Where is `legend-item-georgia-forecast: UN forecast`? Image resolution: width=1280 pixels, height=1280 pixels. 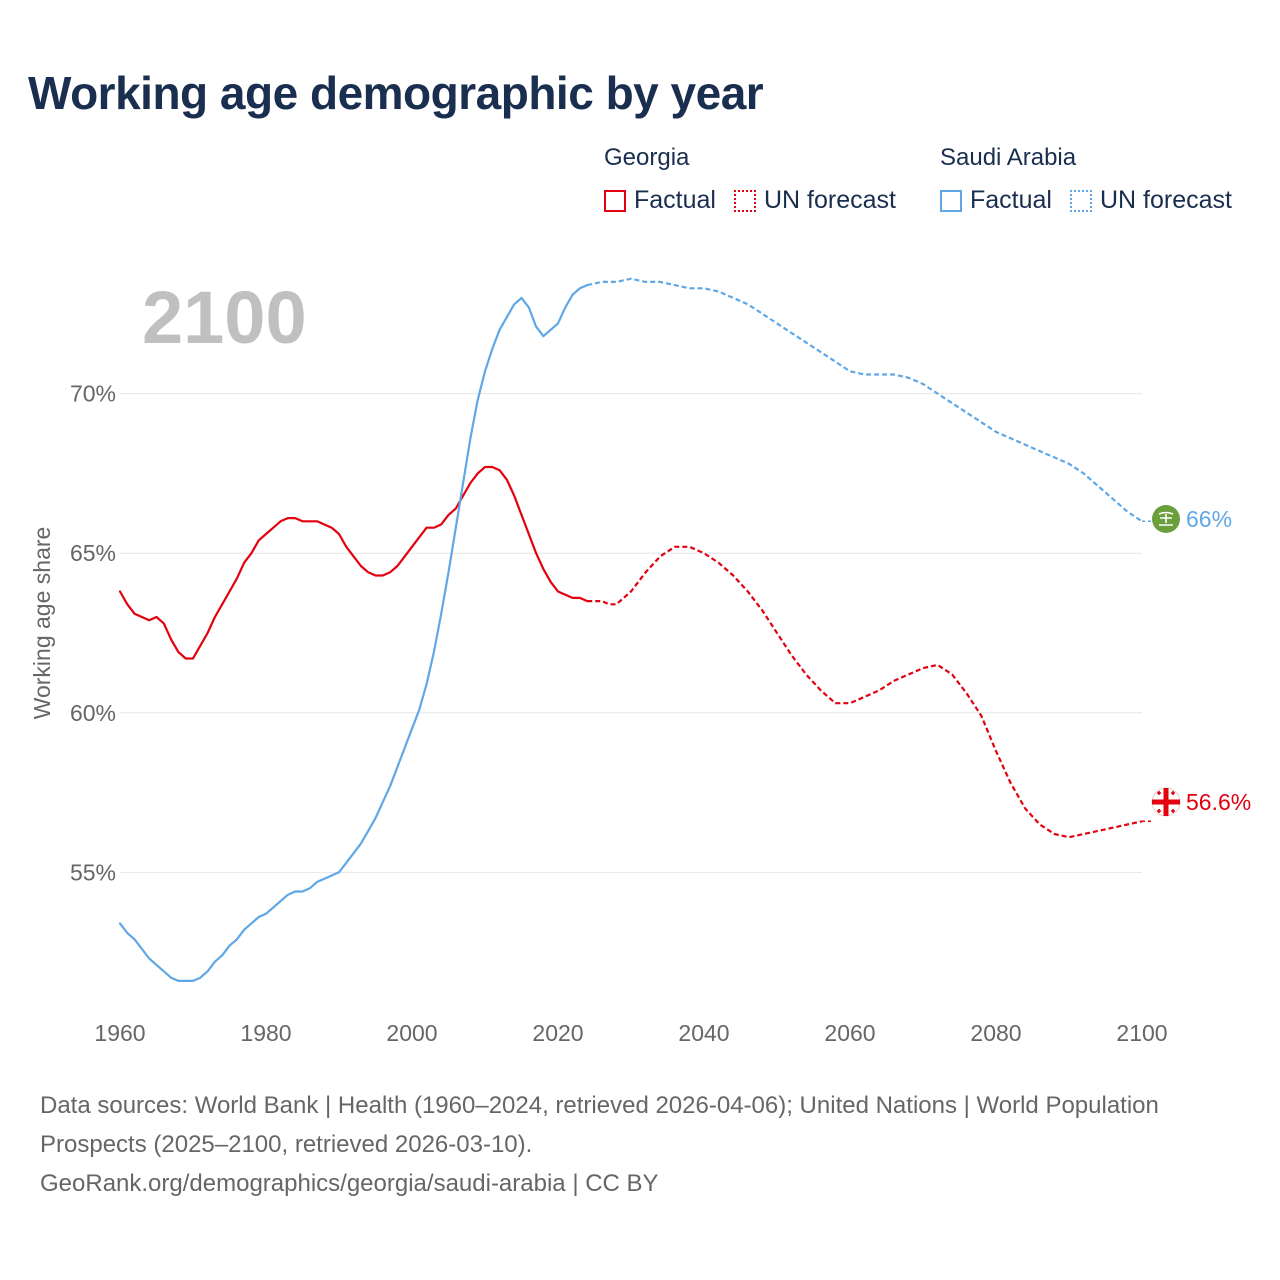 legend-item-georgia-forecast: UN forecast is located at coordinates (814, 200).